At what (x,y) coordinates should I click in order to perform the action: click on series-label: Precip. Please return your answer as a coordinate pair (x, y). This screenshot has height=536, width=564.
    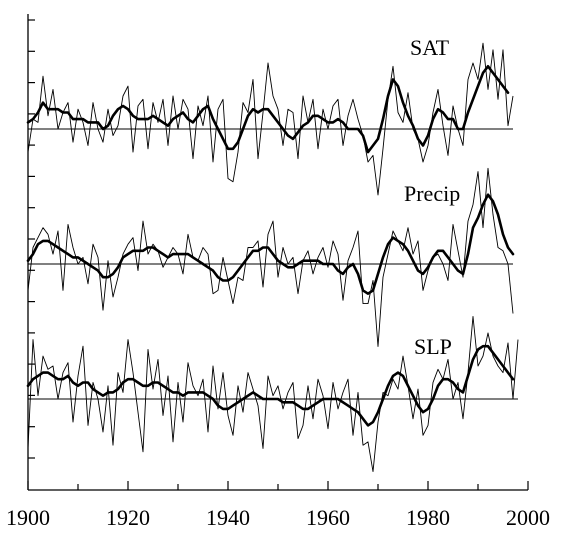
    Looking at the image, I should click on (432, 193).